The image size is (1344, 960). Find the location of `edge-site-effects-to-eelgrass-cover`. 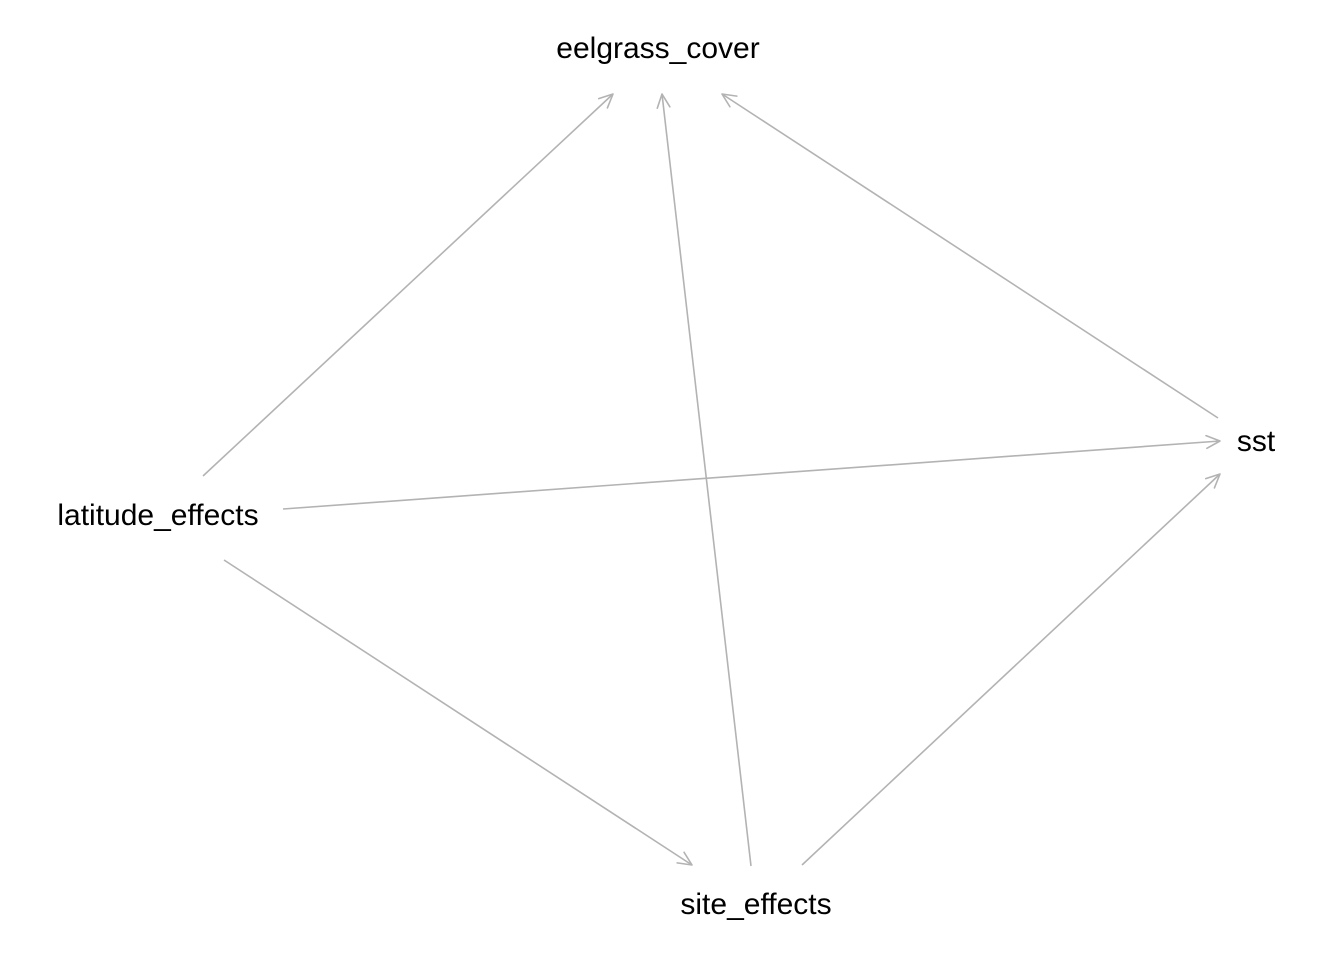

edge-site-effects-to-eelgrass-cover is located at coordinates (704, 480).